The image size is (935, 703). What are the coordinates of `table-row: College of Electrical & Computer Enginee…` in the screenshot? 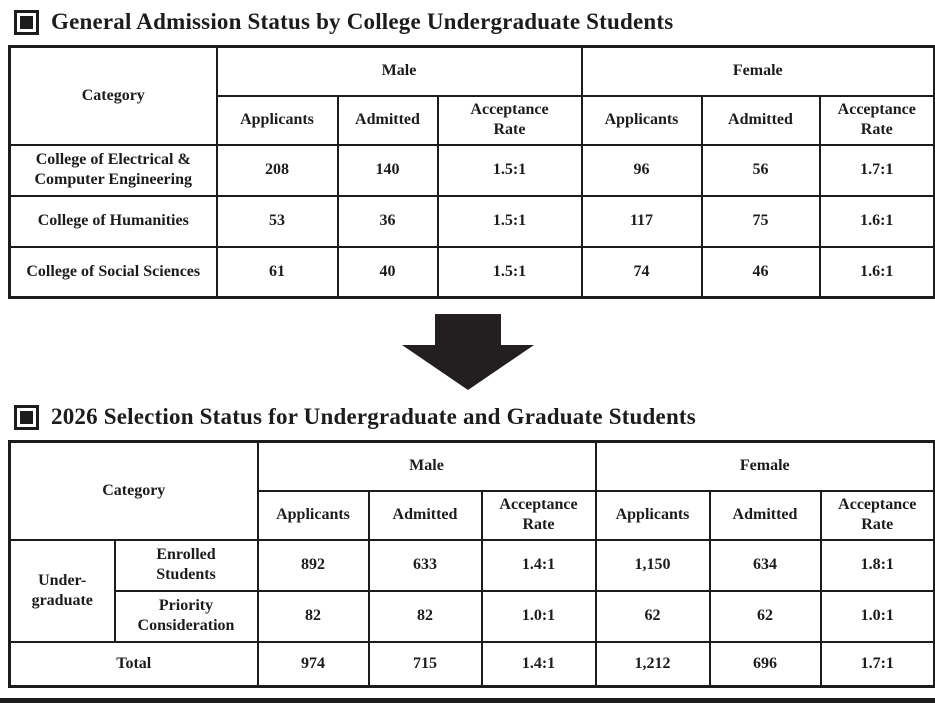 It's located at (471, 170).